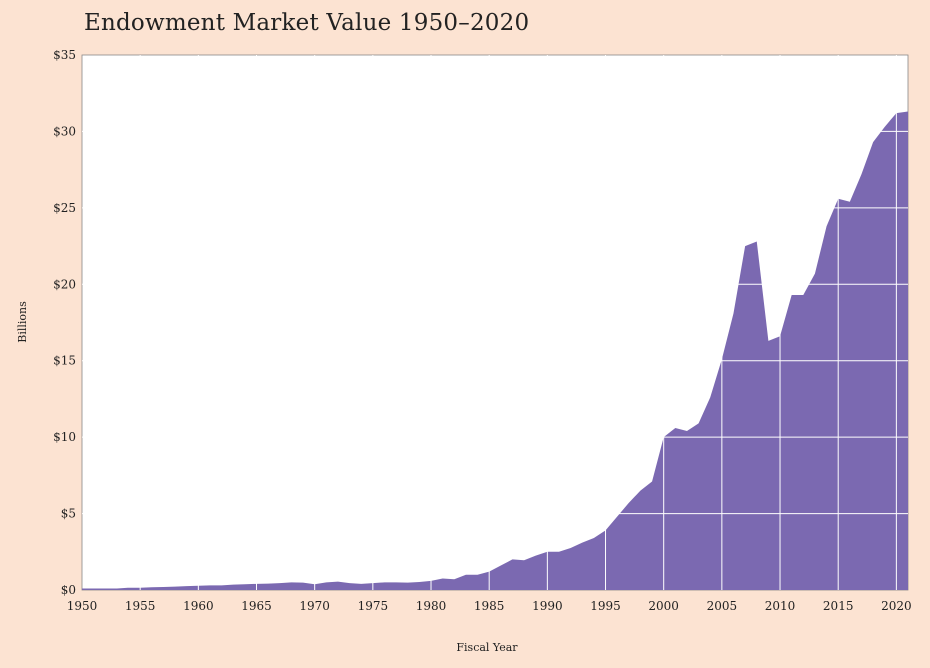  What do you see at coordinates (64, 361) in the screenshot?
I see `y-tick-label: $15` at bounding box center [64, 361].